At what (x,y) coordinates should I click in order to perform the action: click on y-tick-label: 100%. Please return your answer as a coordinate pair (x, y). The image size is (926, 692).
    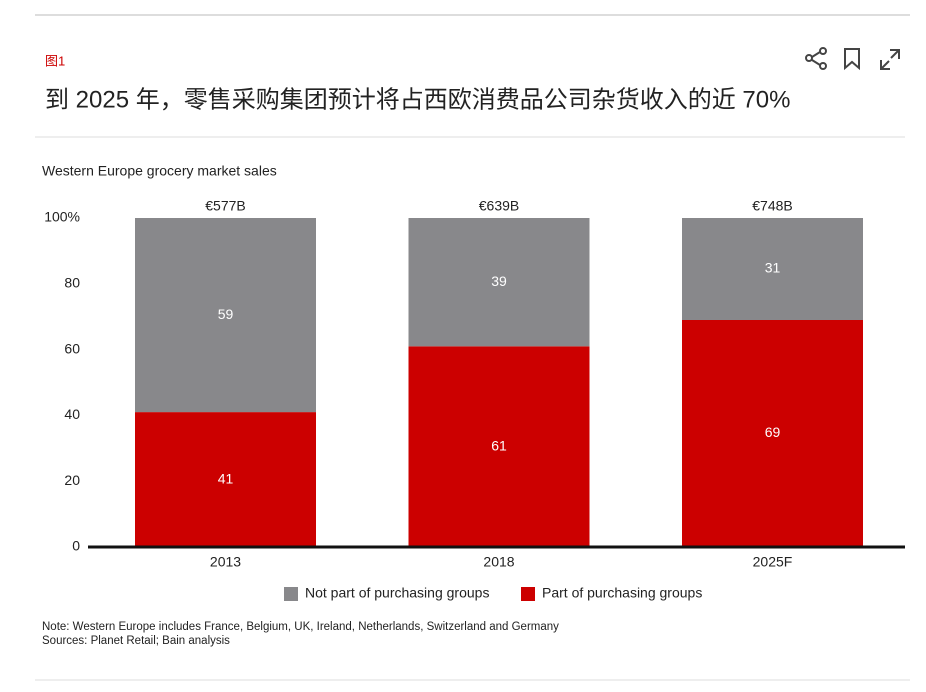
    Looking at the image, I should click on (62, 217).